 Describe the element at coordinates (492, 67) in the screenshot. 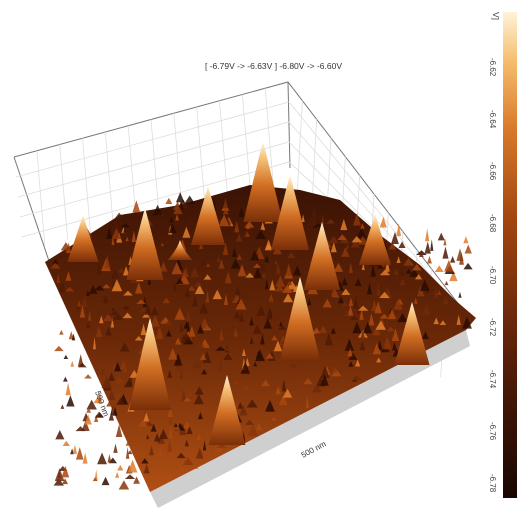

I see `colorbar-tick-label: -6.62` at that location.